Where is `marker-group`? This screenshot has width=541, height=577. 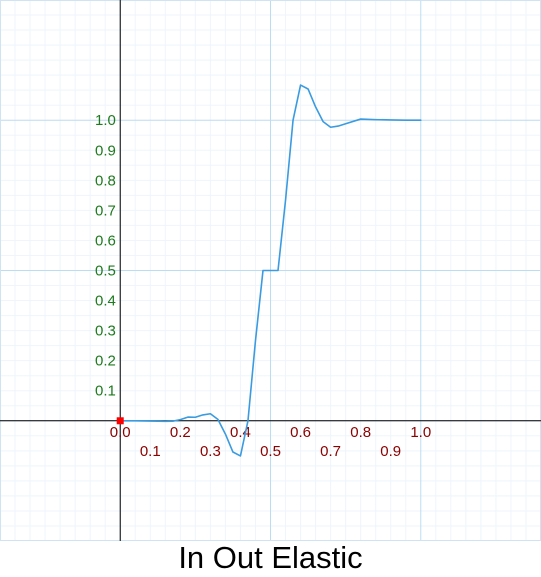 marker-group is located at coordinates (120, 421).